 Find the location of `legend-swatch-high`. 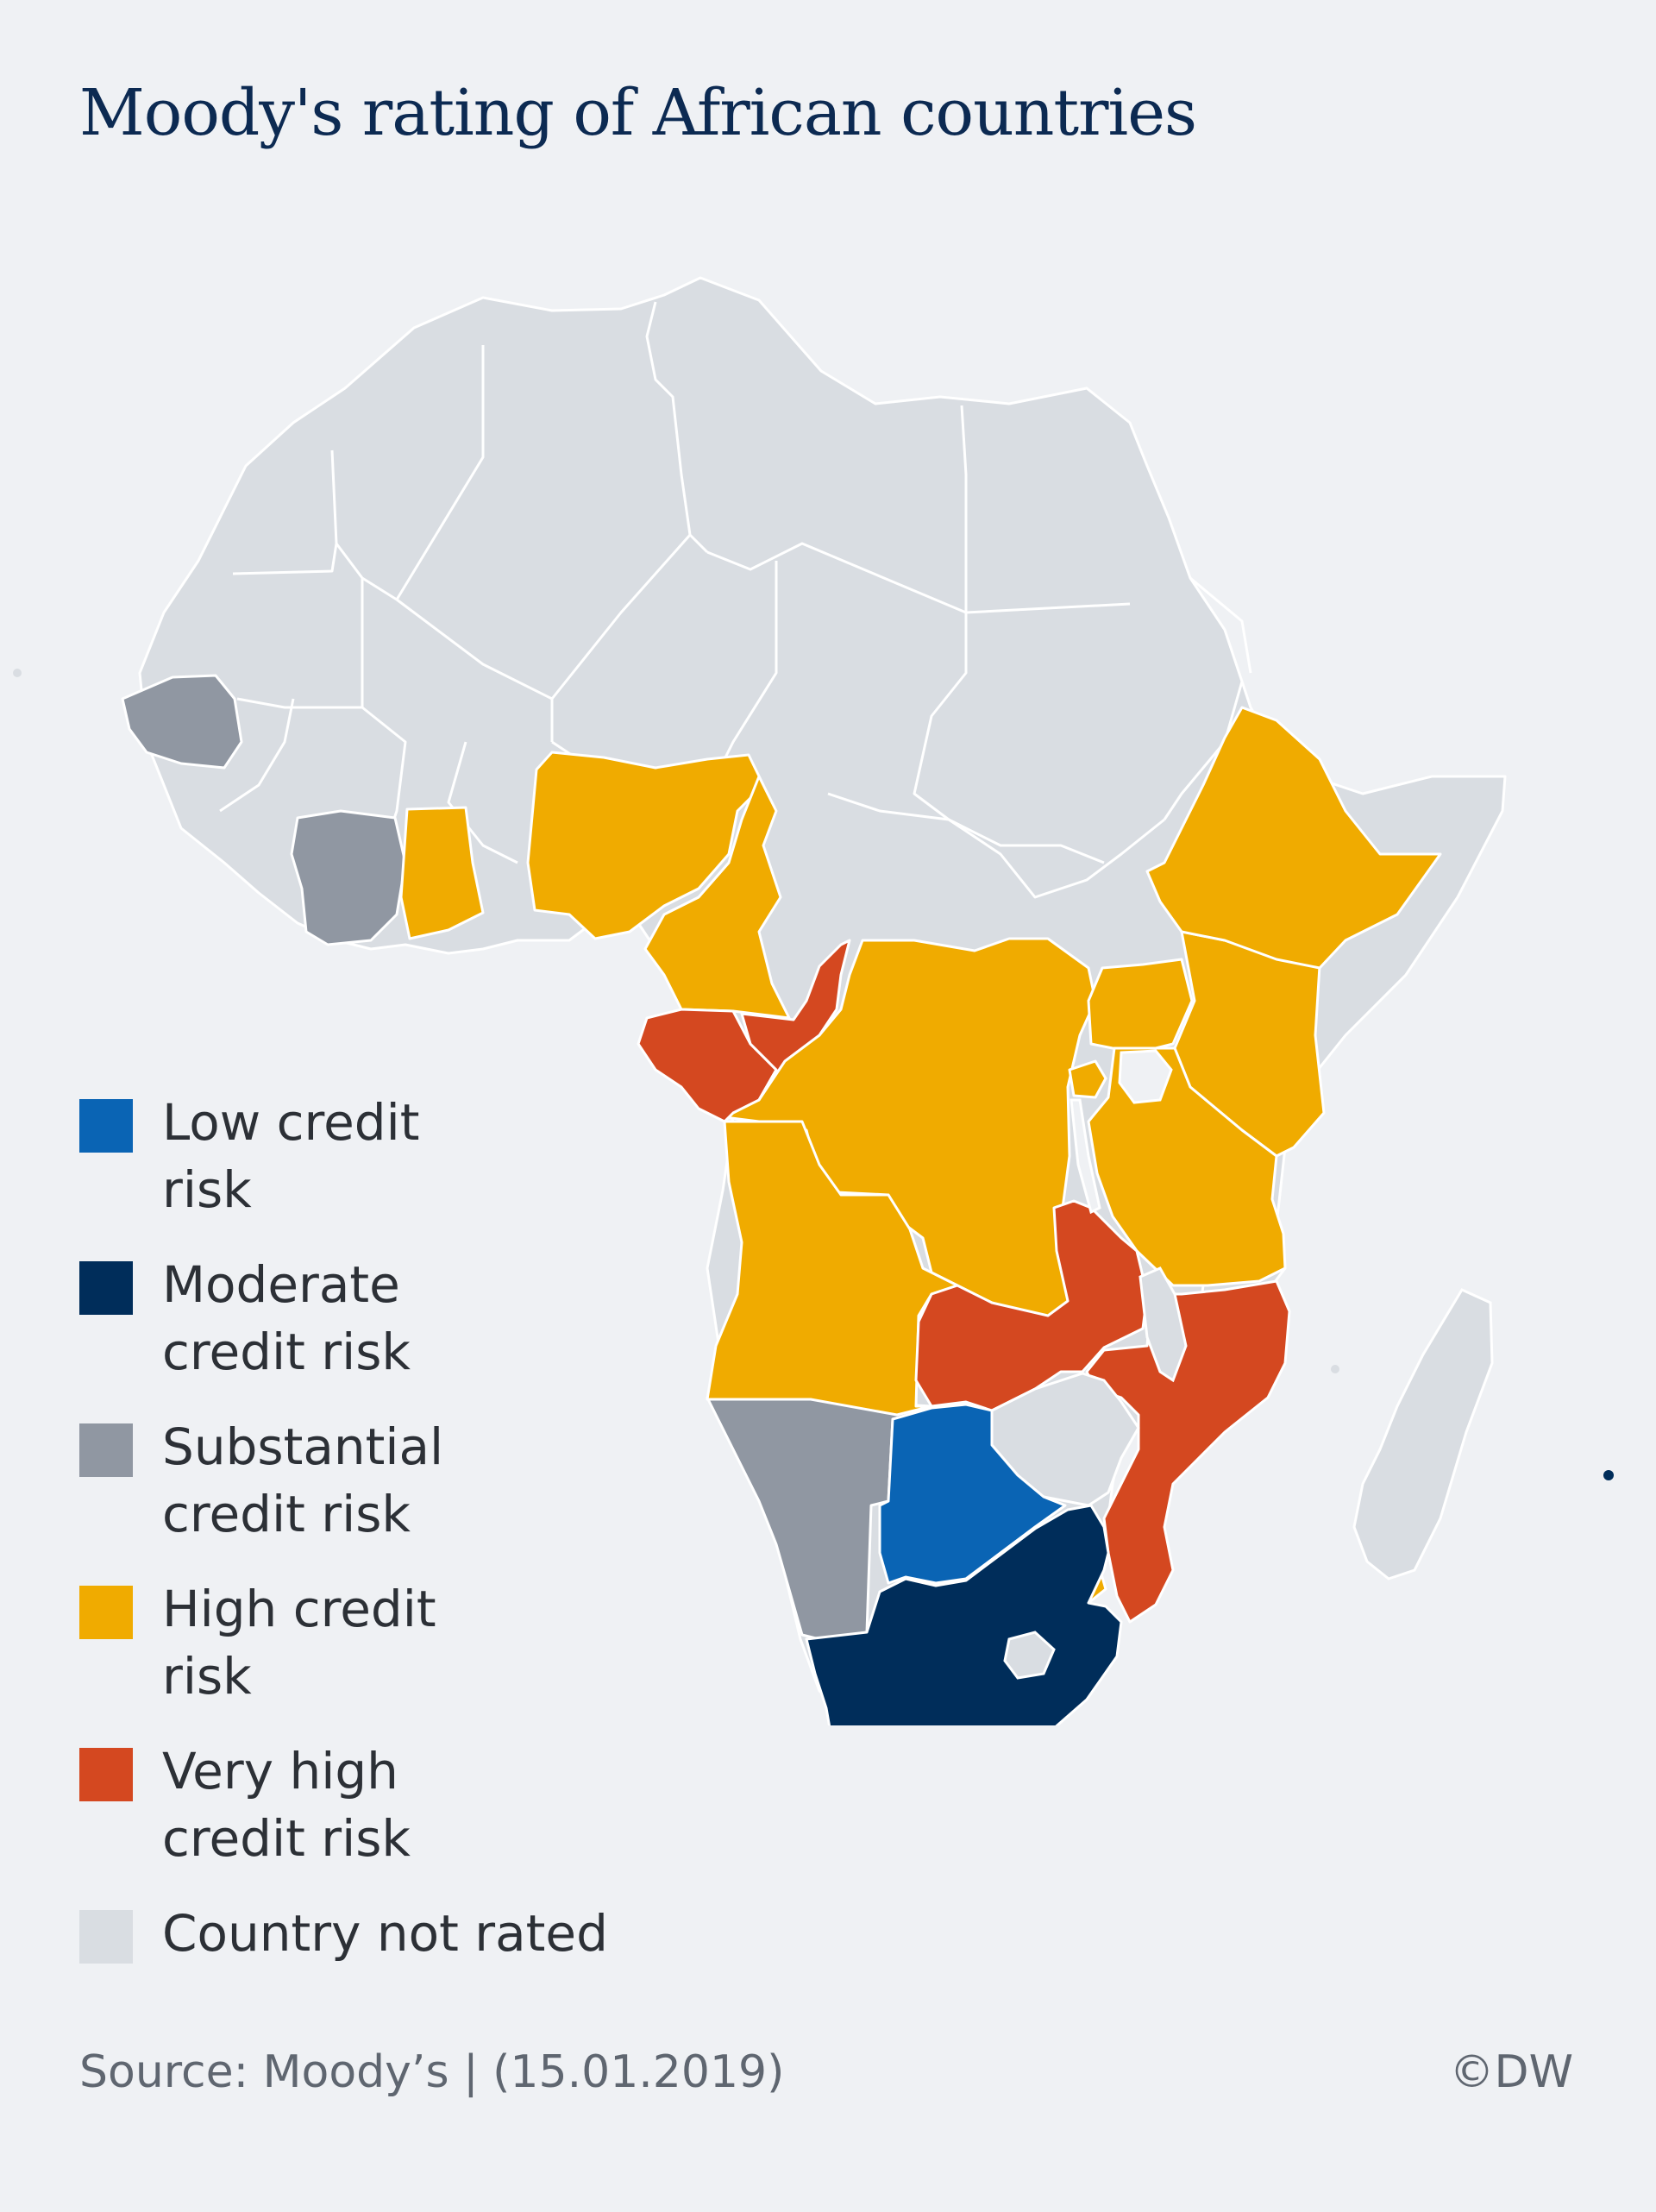

legend-swatch-high is located at coordinates (106, 1613).